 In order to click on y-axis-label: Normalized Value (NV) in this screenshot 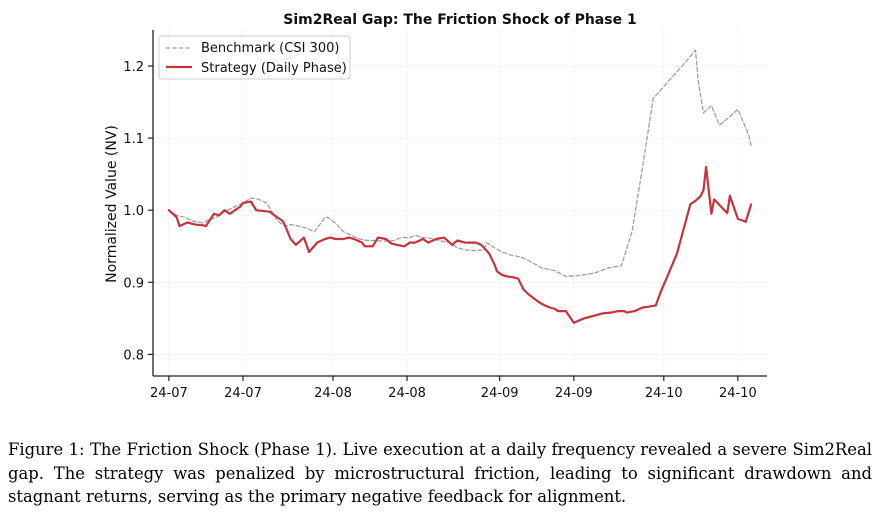, I will do `click(112, 204)`.